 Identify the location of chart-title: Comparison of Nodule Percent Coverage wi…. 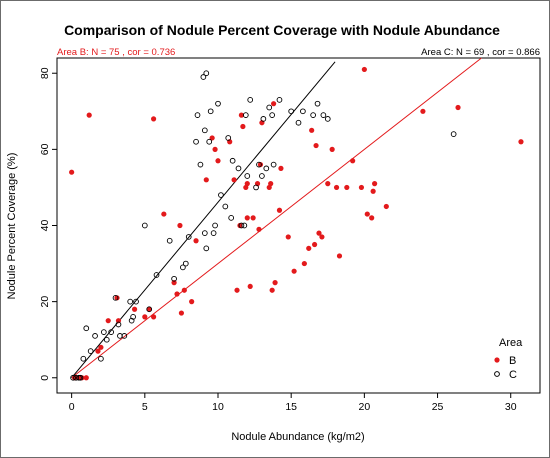
(282, 30).